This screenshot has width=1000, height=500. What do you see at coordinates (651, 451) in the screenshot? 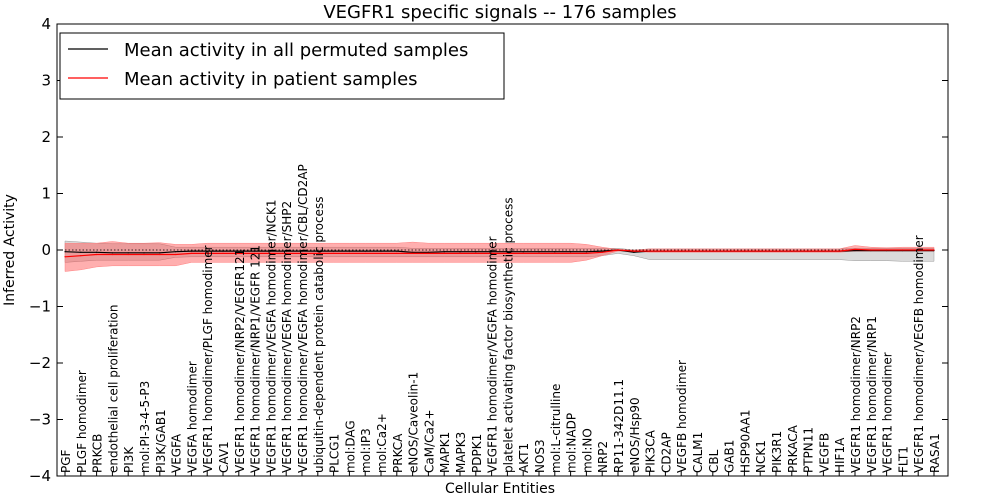
I see `category-label: PIK3CA` at bounding box center [651, 451].